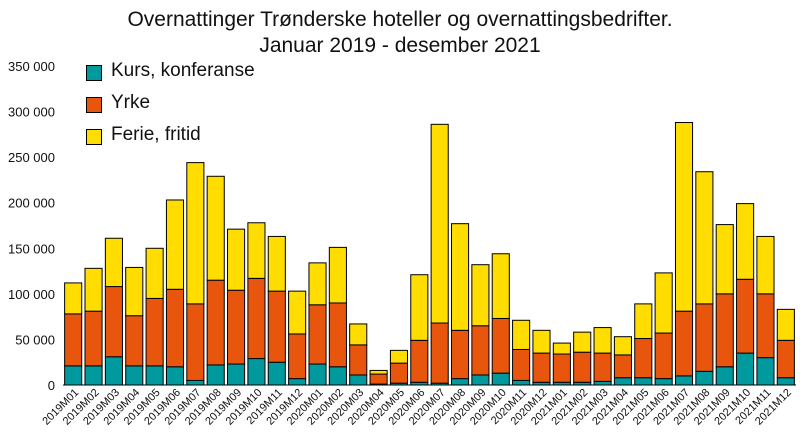 This screenshot has width=800, height=447. I want to click on bar-segment-ferie-2019M07, so click(195, 233).